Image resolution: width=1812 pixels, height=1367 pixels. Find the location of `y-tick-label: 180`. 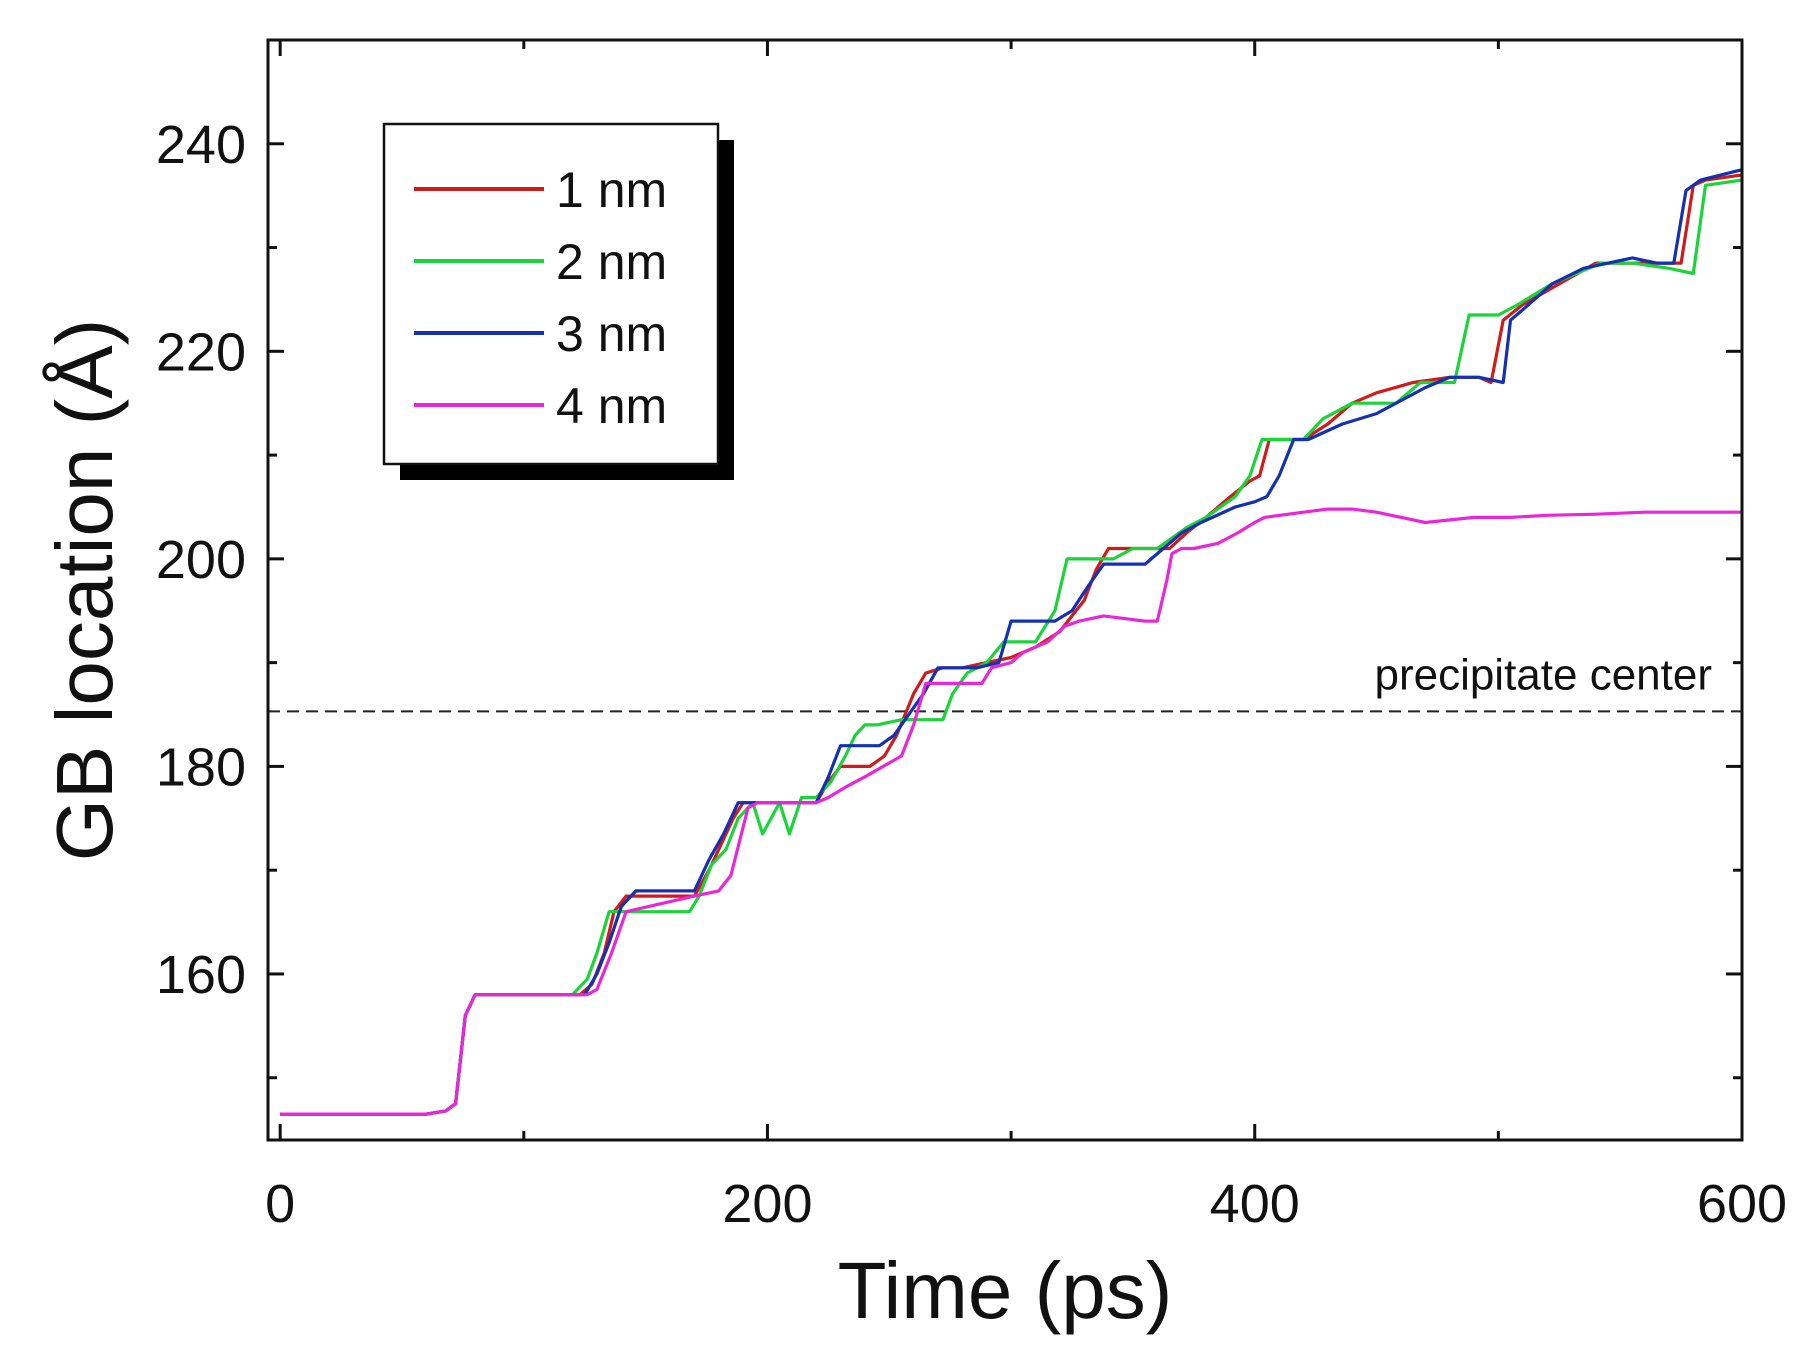

y-tick-label: 180 is located at coordinates (201, 767).